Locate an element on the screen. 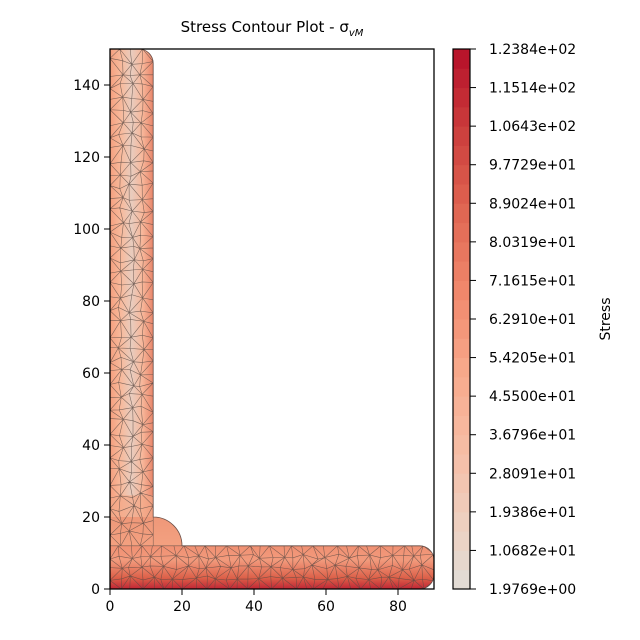 The width and height of the screenshot is (640, 640). x-tick-label: 0 is located at coordinates (110, 607).